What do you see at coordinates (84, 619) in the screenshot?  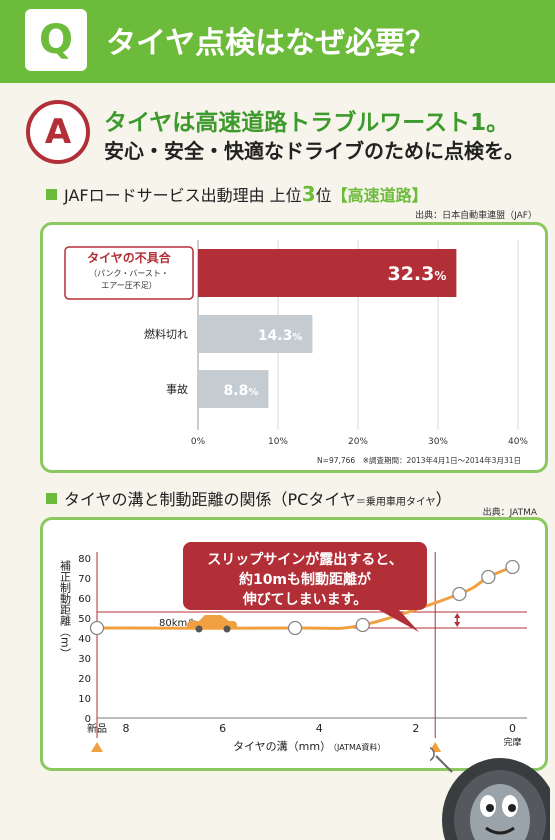 I see `y-tick-label: 50` at bounding box center [84, 619].